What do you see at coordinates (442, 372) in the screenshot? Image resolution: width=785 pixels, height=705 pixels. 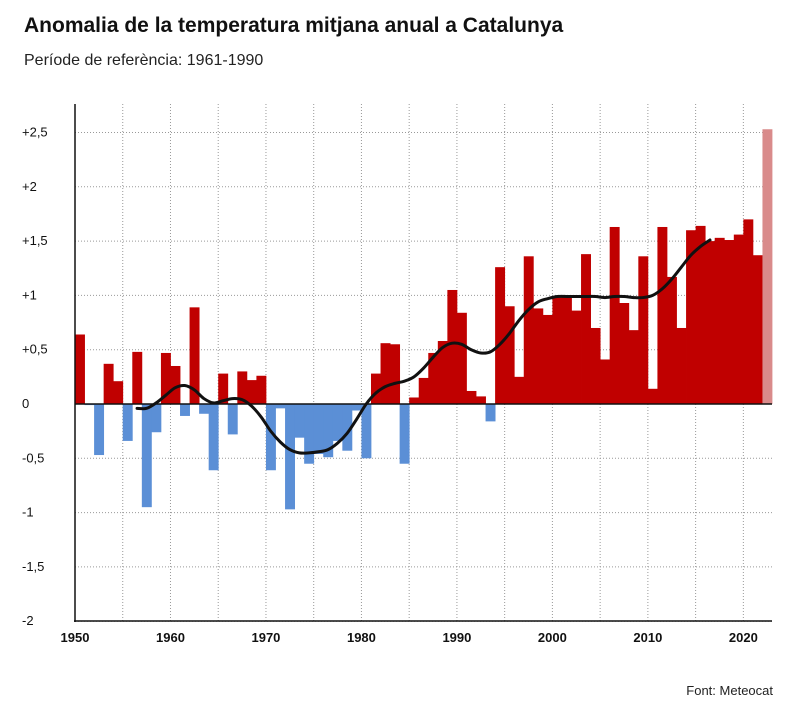 I see `bar-1988` at bounding box center [442, 372].